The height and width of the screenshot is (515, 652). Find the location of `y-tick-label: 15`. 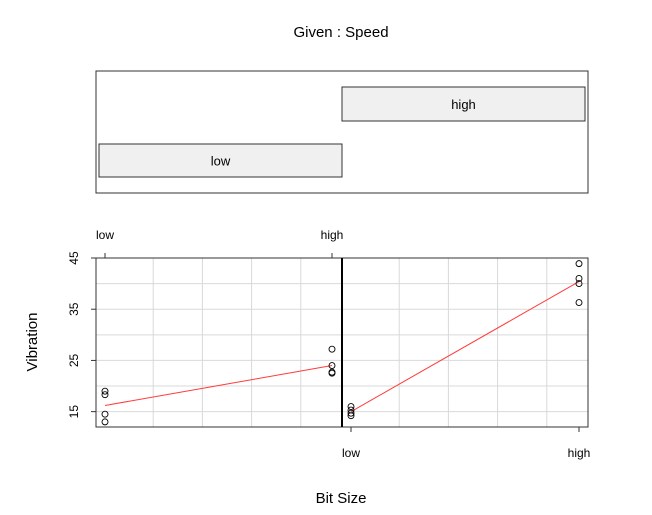

y-tick-label: 15 is located at coordinates (74, 412).